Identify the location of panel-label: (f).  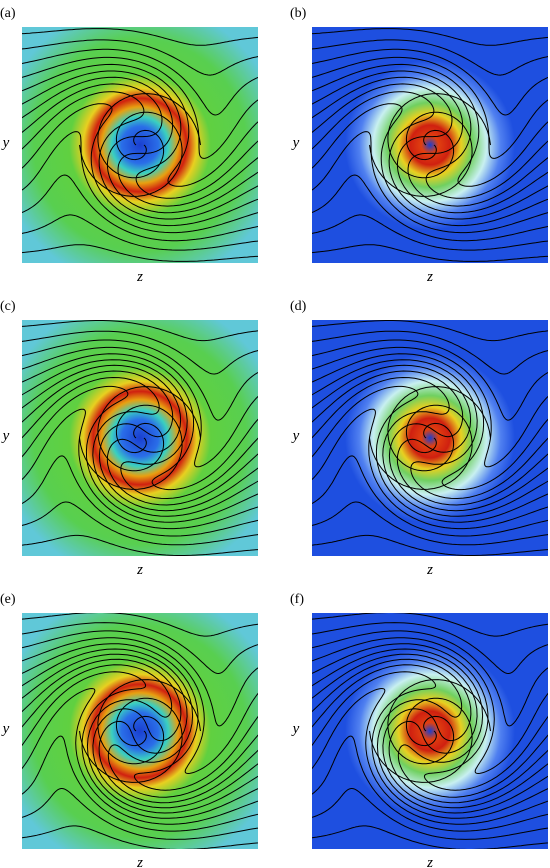
(297, 599).